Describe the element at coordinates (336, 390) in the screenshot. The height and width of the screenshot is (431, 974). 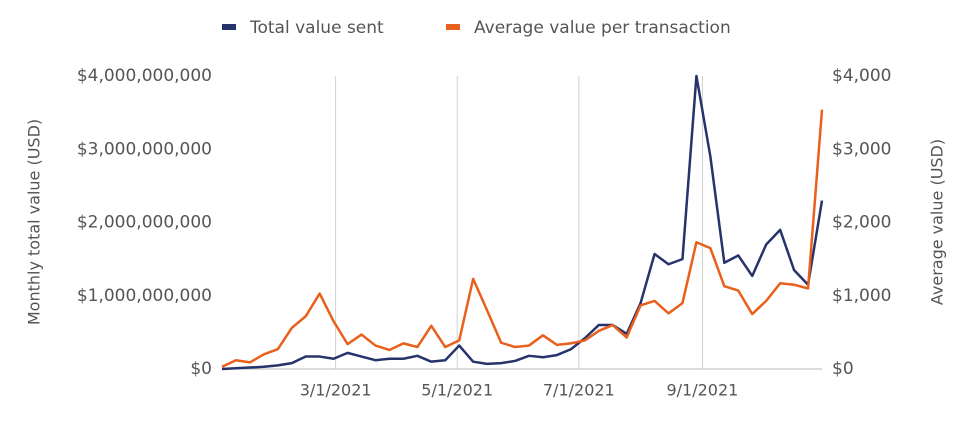
I see `x-tick-label: 3/1/2021` at that location.